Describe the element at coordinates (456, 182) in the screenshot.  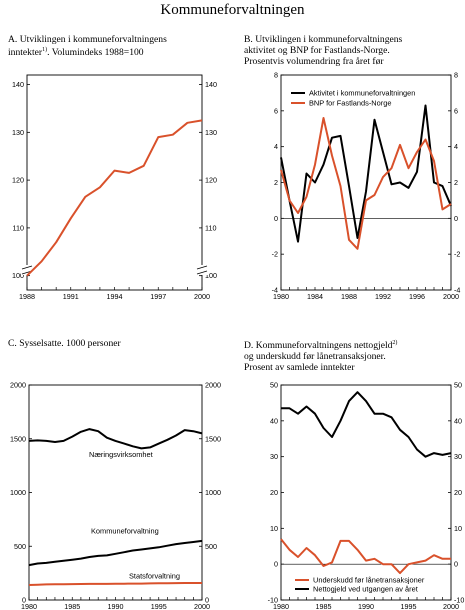
I see `panel-b-ytick-label-right: 2` at that location.